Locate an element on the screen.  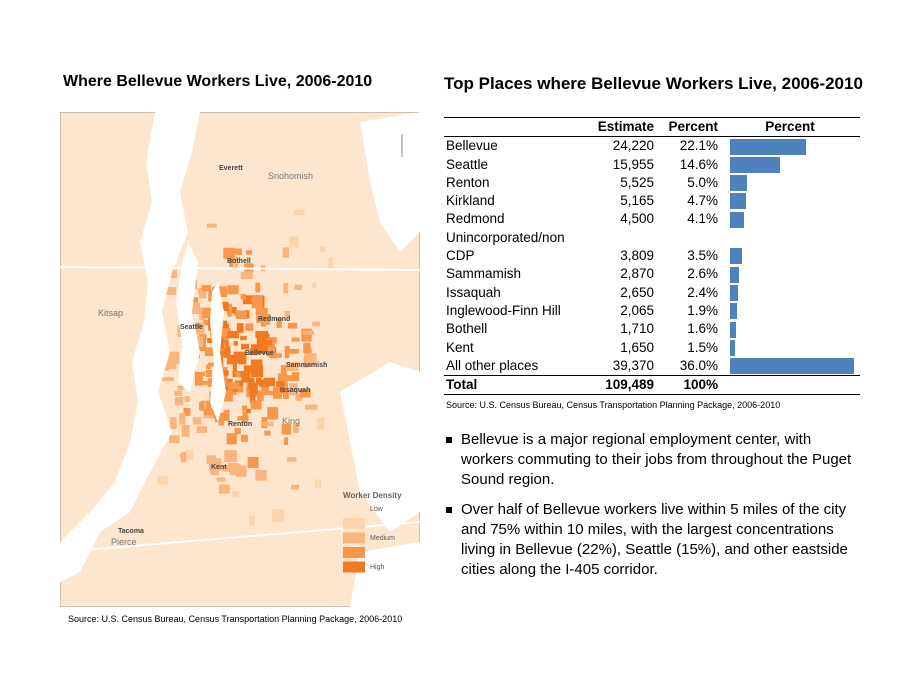
table-row: Unincorporated/non CDP 3,809 3.5% is located at coordinates (652, 247).